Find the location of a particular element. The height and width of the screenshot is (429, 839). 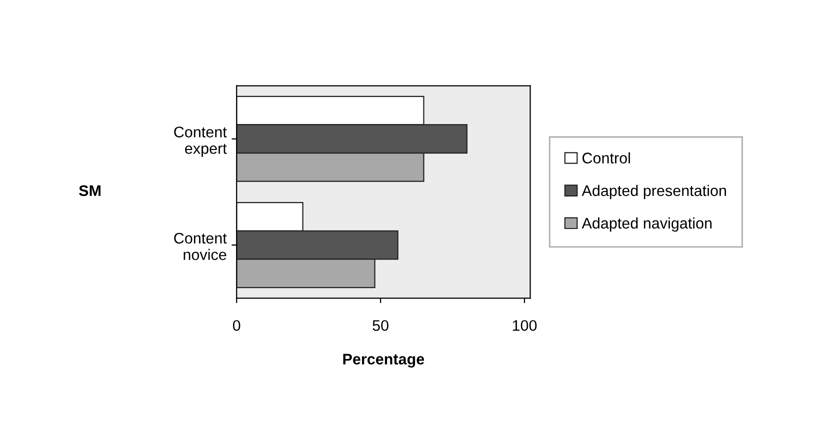

y-tick-label: Content novice is located at coordinates (200, 246).